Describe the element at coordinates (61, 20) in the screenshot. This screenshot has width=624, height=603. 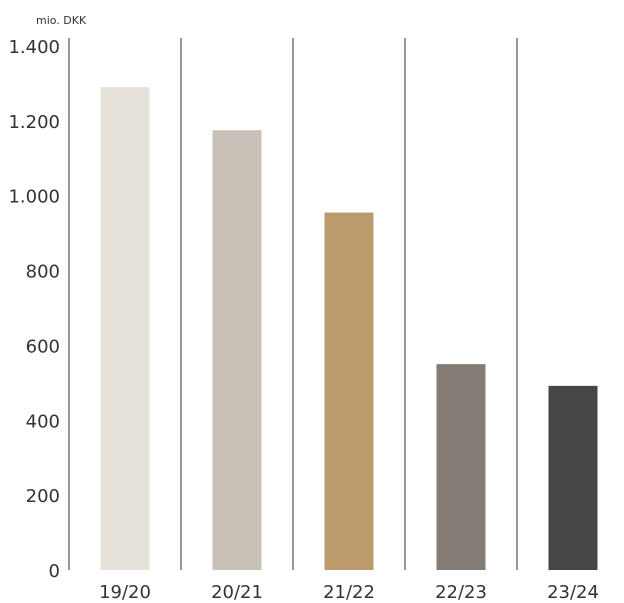
I see `unit-label: mio. DKK` at that location.